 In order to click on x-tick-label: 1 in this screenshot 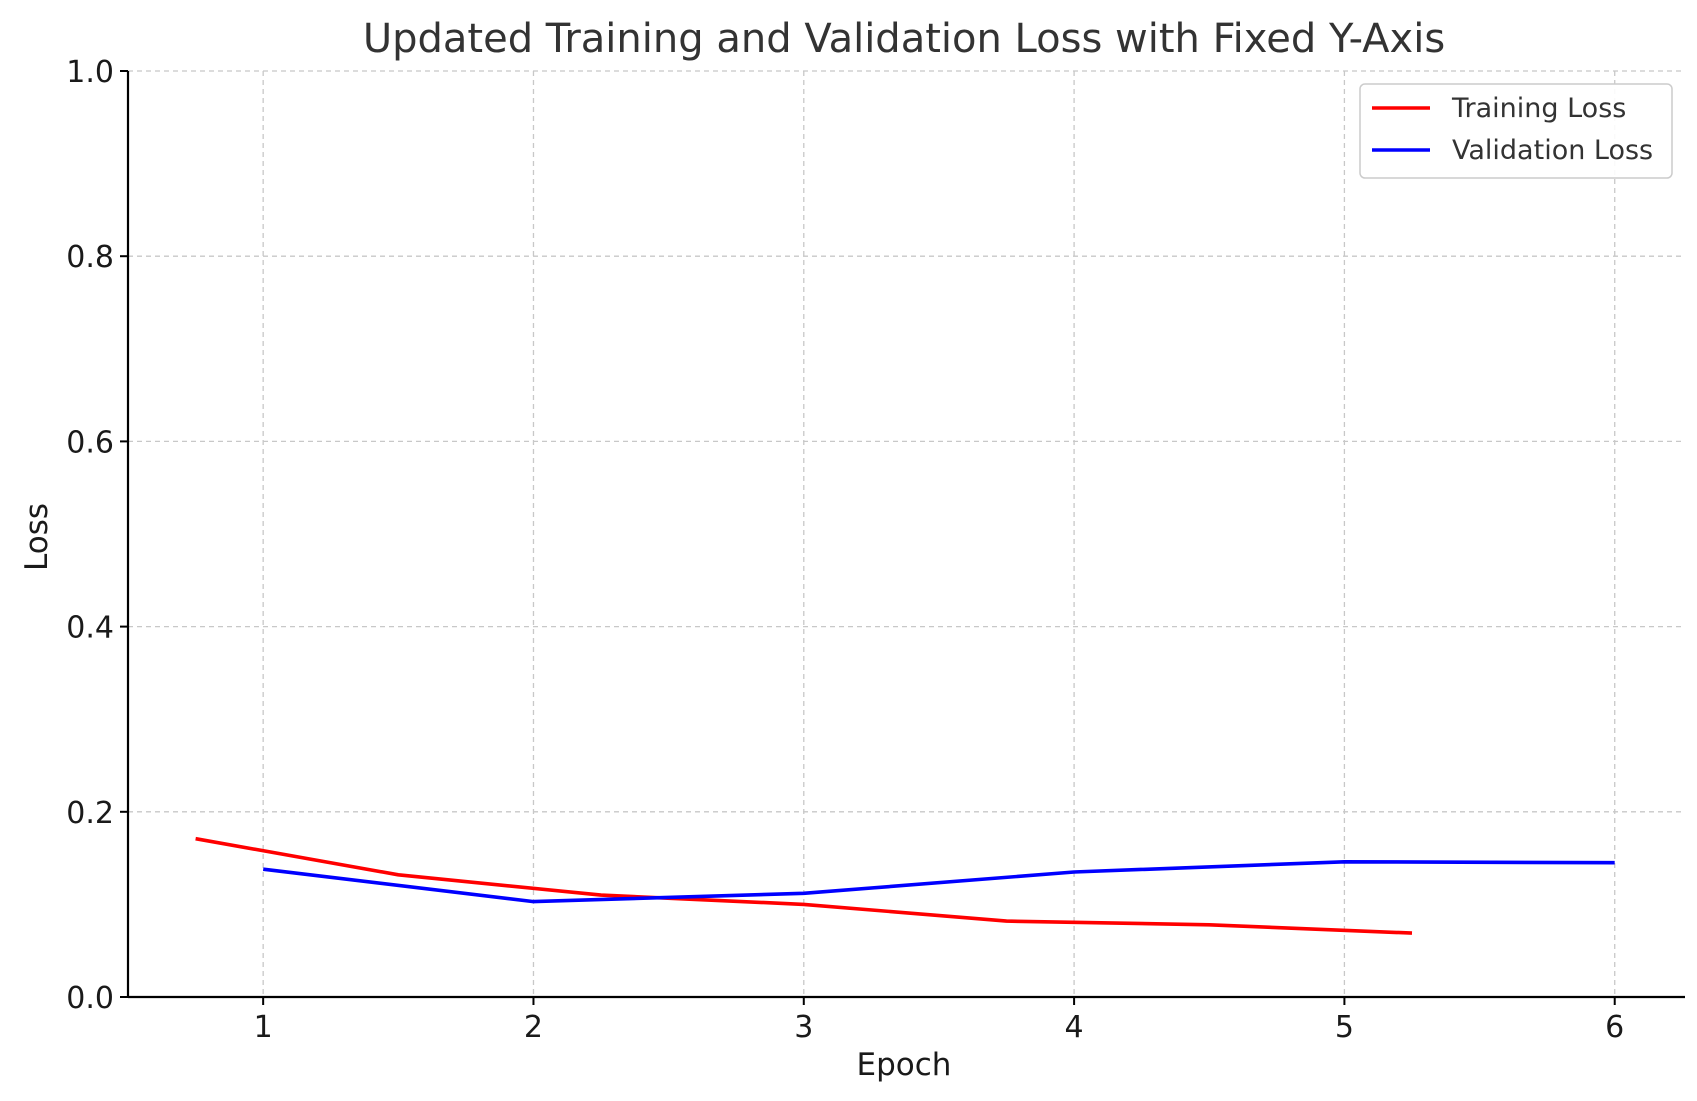, I will do `click(263, 1027)`.